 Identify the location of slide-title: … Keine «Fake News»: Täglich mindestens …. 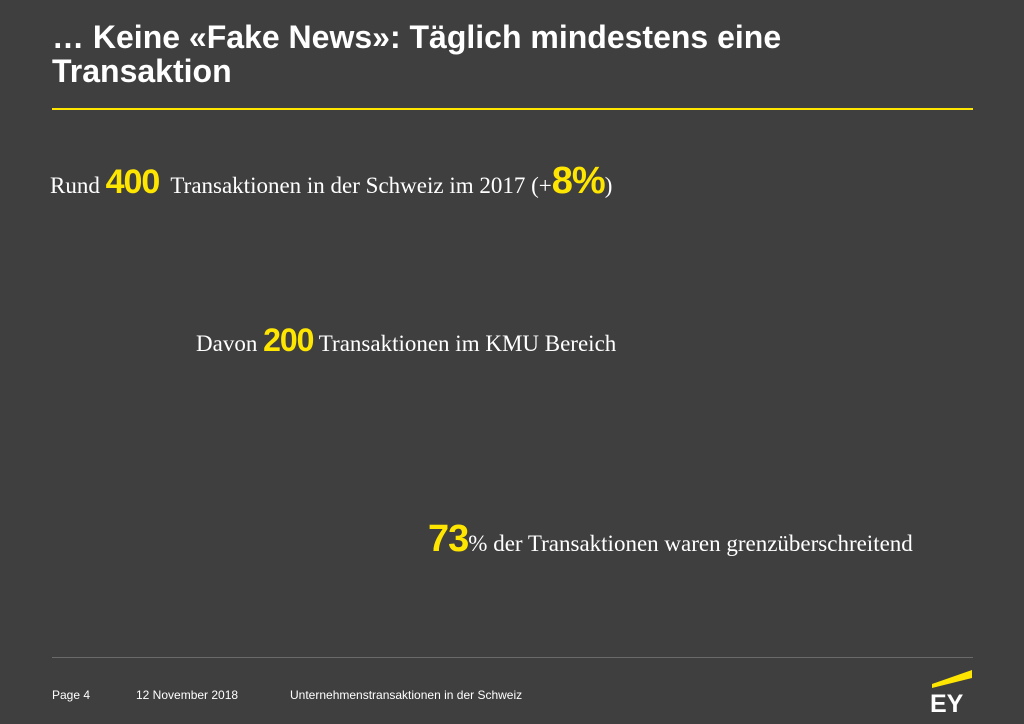
(417, 54).